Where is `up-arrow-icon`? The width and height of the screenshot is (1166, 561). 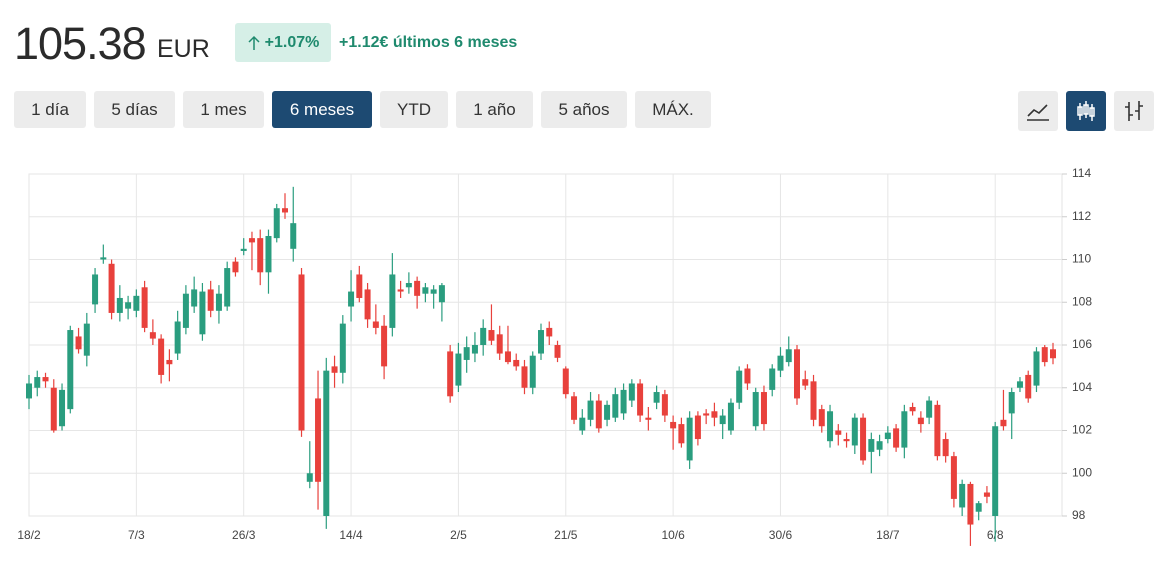
up-arrow-icon is located at coordinates (254, 42).